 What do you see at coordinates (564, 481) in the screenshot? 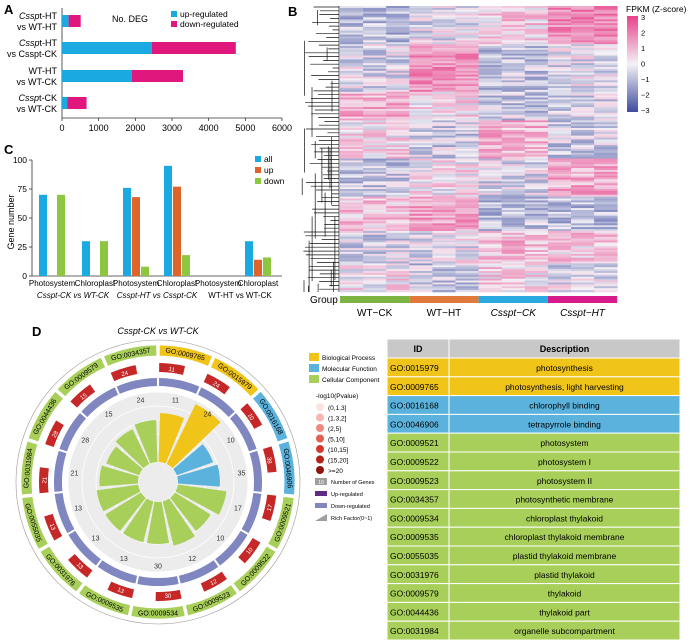
I see `table-cell-description: photosystem II` at bounding box center [564, 481].